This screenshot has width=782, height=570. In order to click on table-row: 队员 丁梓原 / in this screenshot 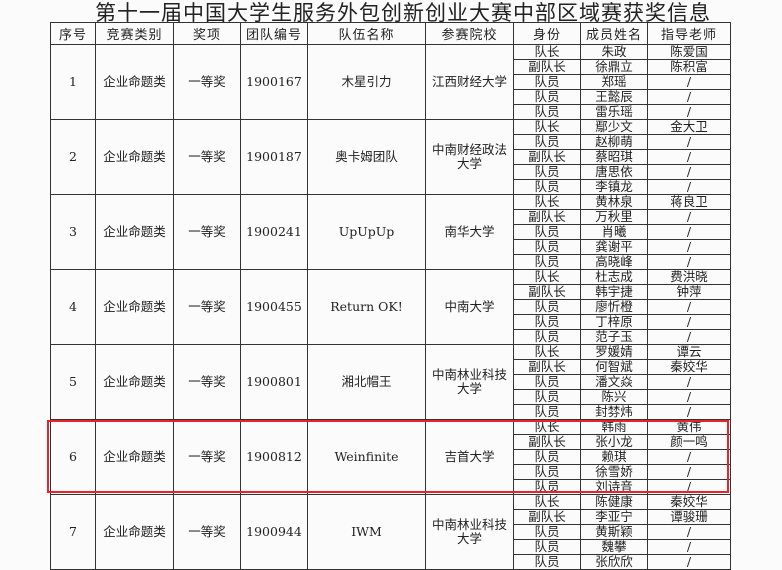, I will do `click(391, 322)`.